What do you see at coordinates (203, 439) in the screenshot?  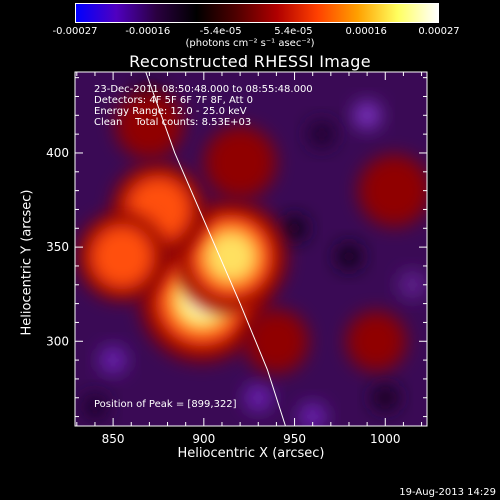 I see `x-tick-label-900: 900` at bounding box center [203, 439].